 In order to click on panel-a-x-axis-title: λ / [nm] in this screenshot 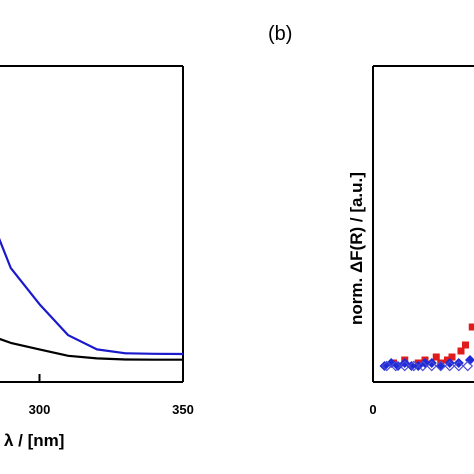, I will do `click(34, 440)`.